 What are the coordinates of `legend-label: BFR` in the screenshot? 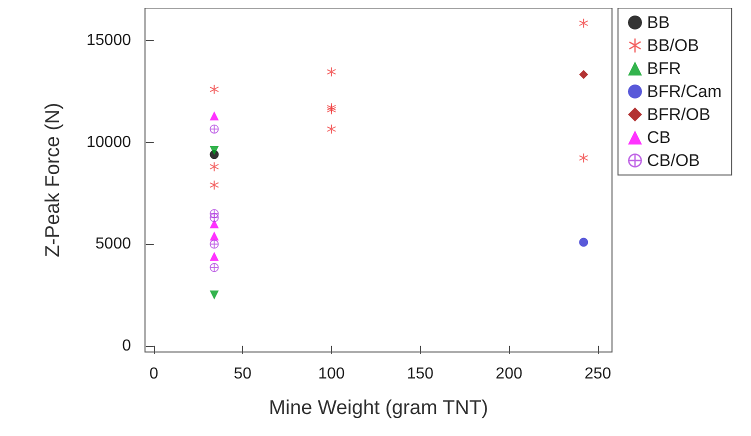 It's located at (664, 68).